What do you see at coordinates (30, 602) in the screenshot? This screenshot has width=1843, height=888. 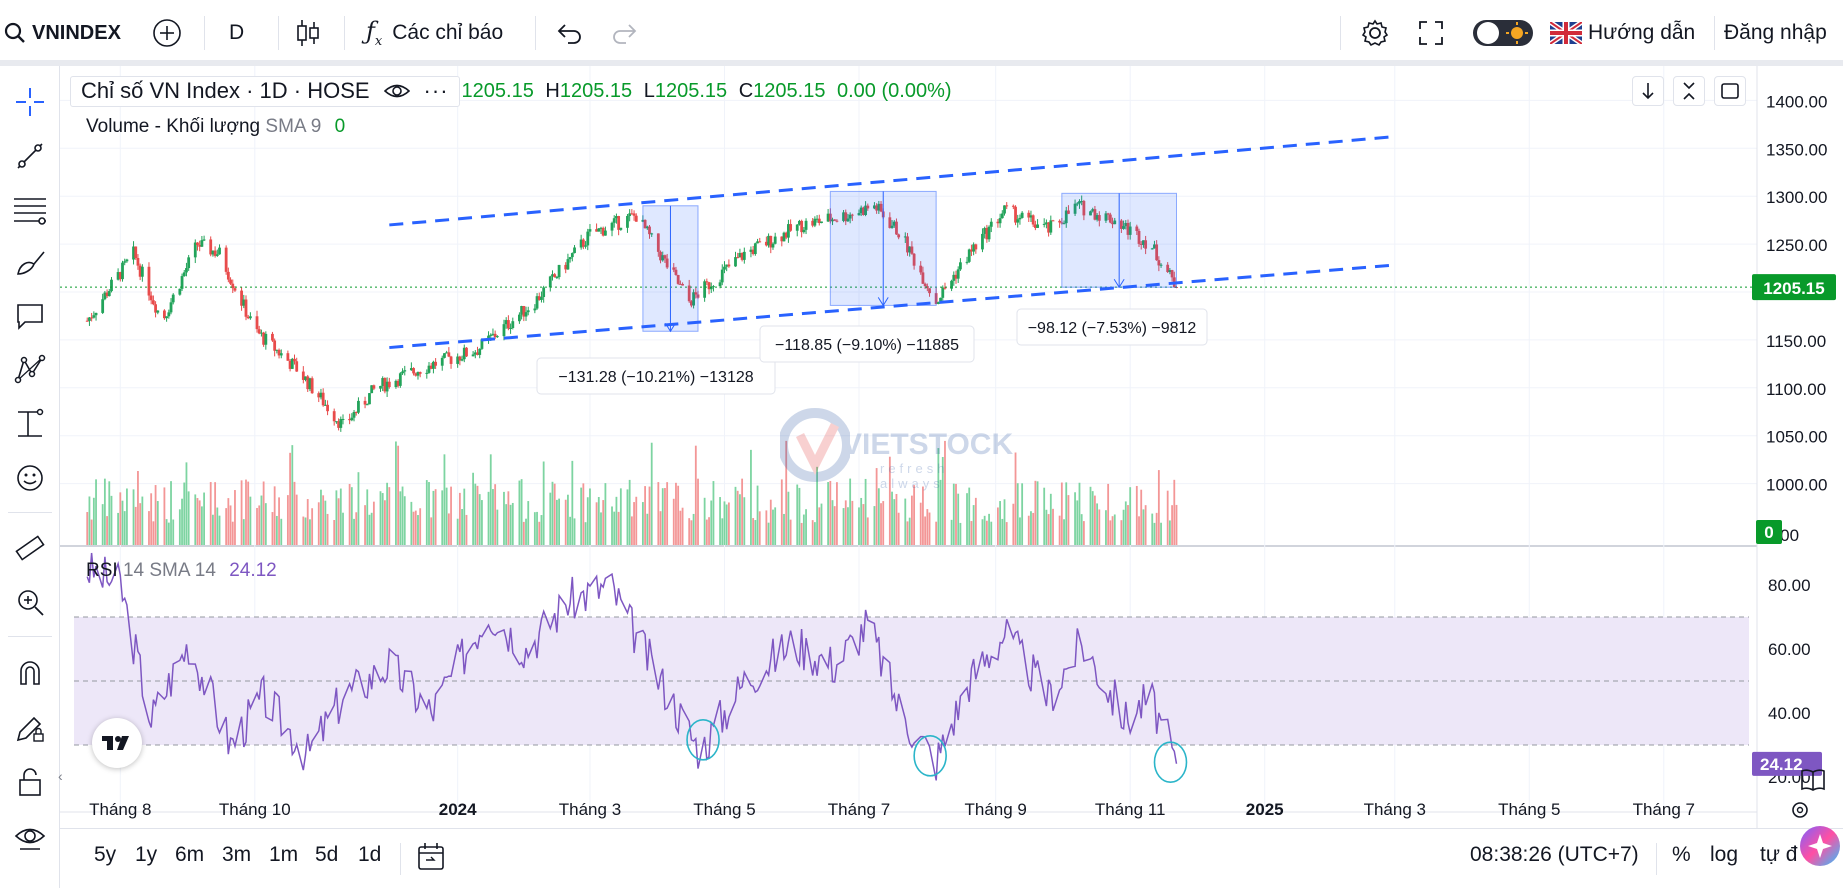 I see `zoom-tool` at bounding box center [30, 602].